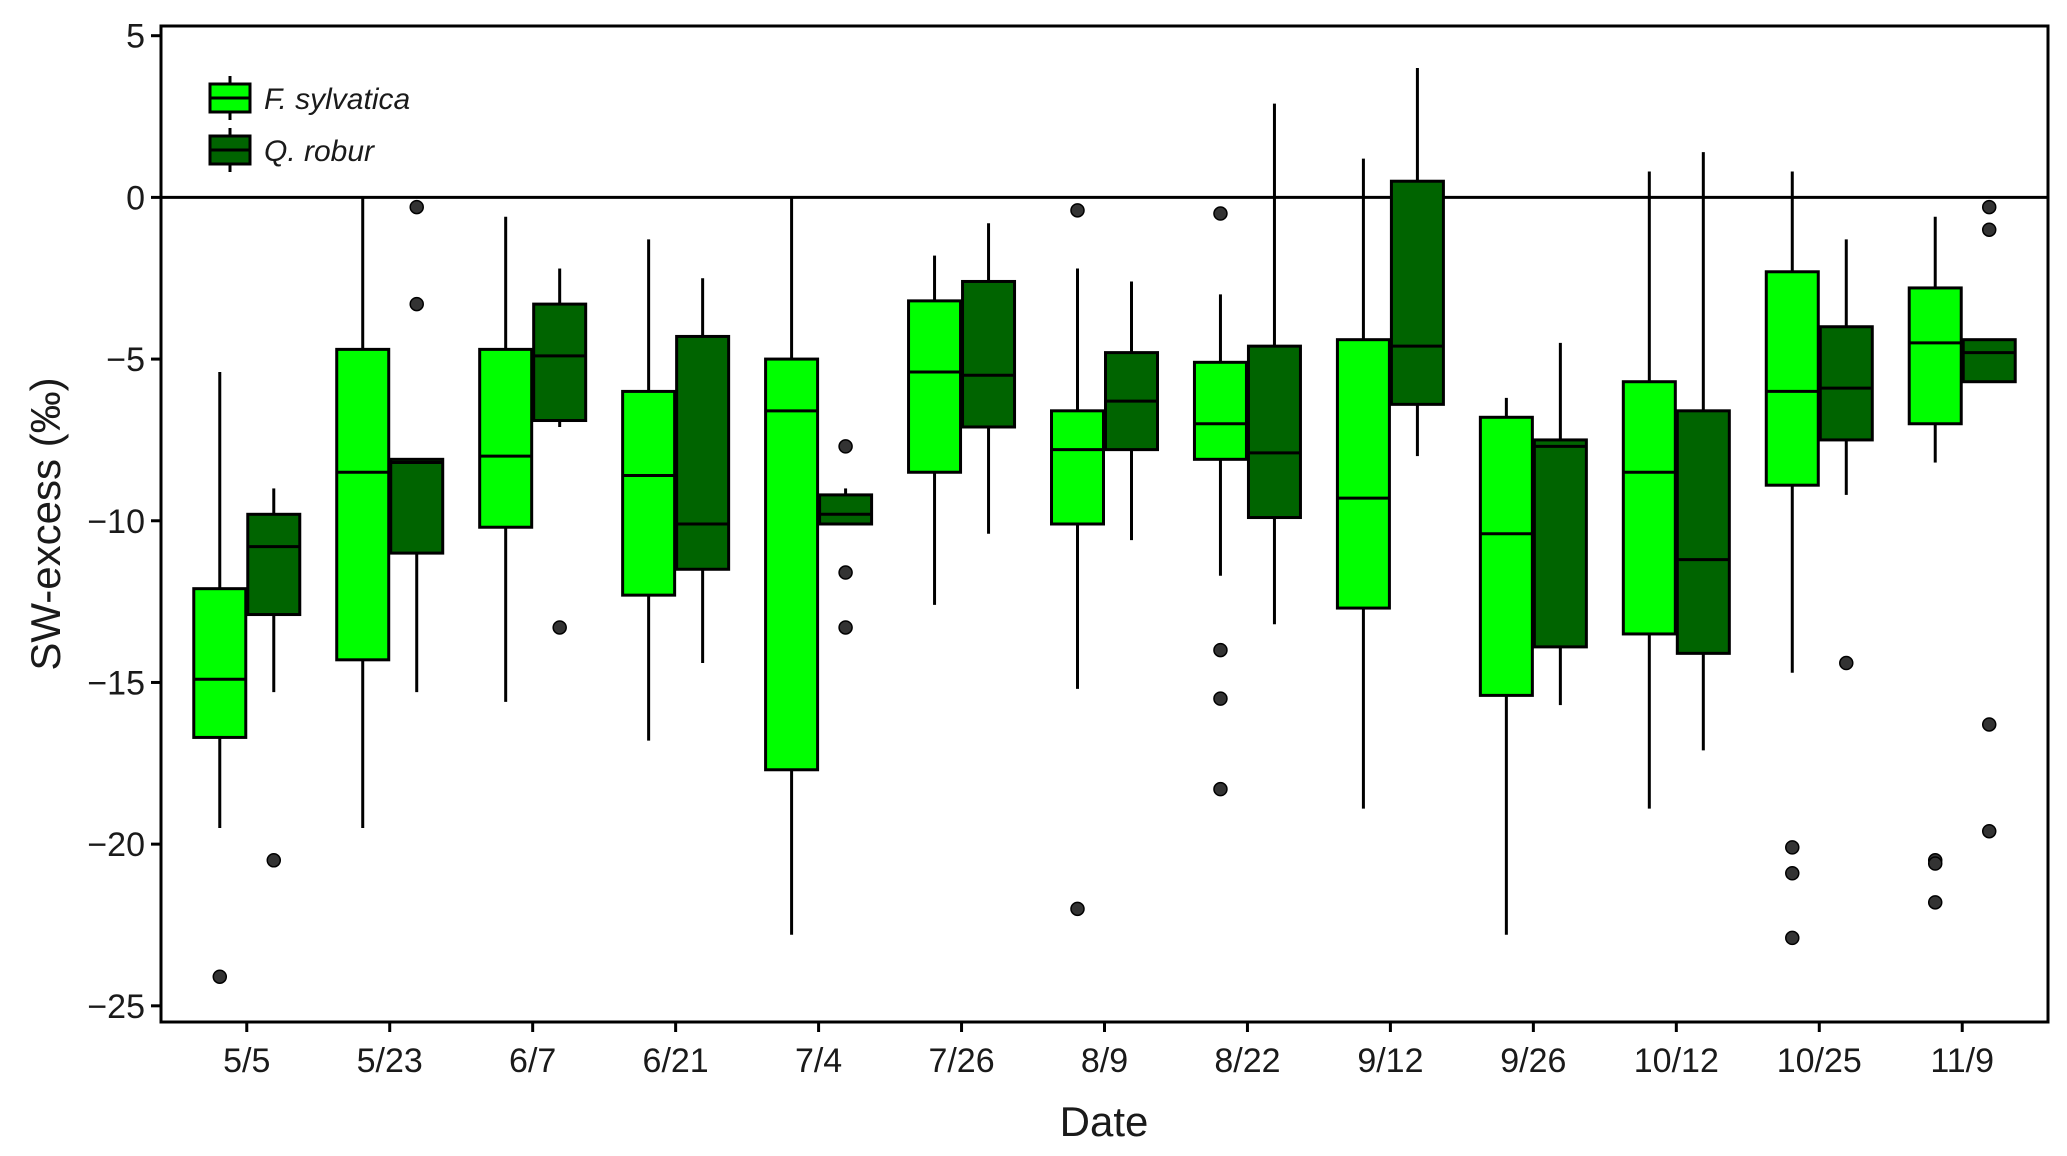  Describe the element at coordinates (1533, 1061) in the screenshot. I see `x-tick-label: 9/26` at that location.